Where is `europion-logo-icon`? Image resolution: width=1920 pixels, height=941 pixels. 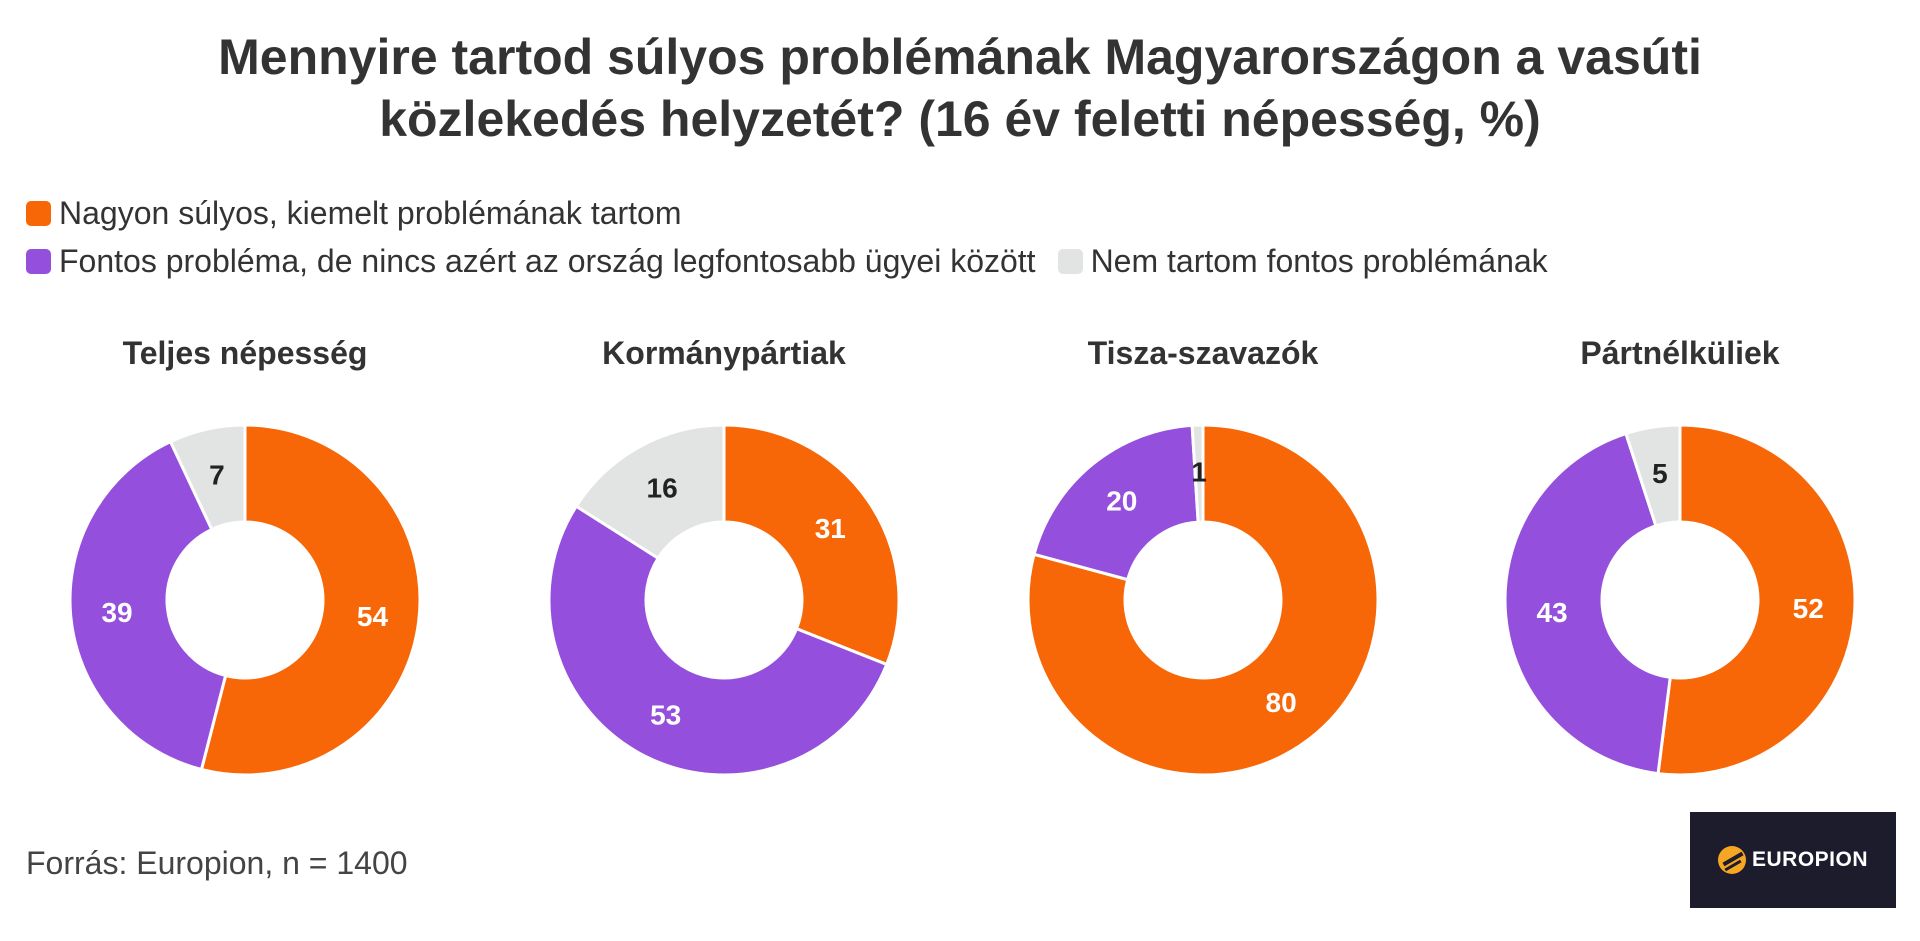 europion-logo-icon is located at coordinates (1731, 859).